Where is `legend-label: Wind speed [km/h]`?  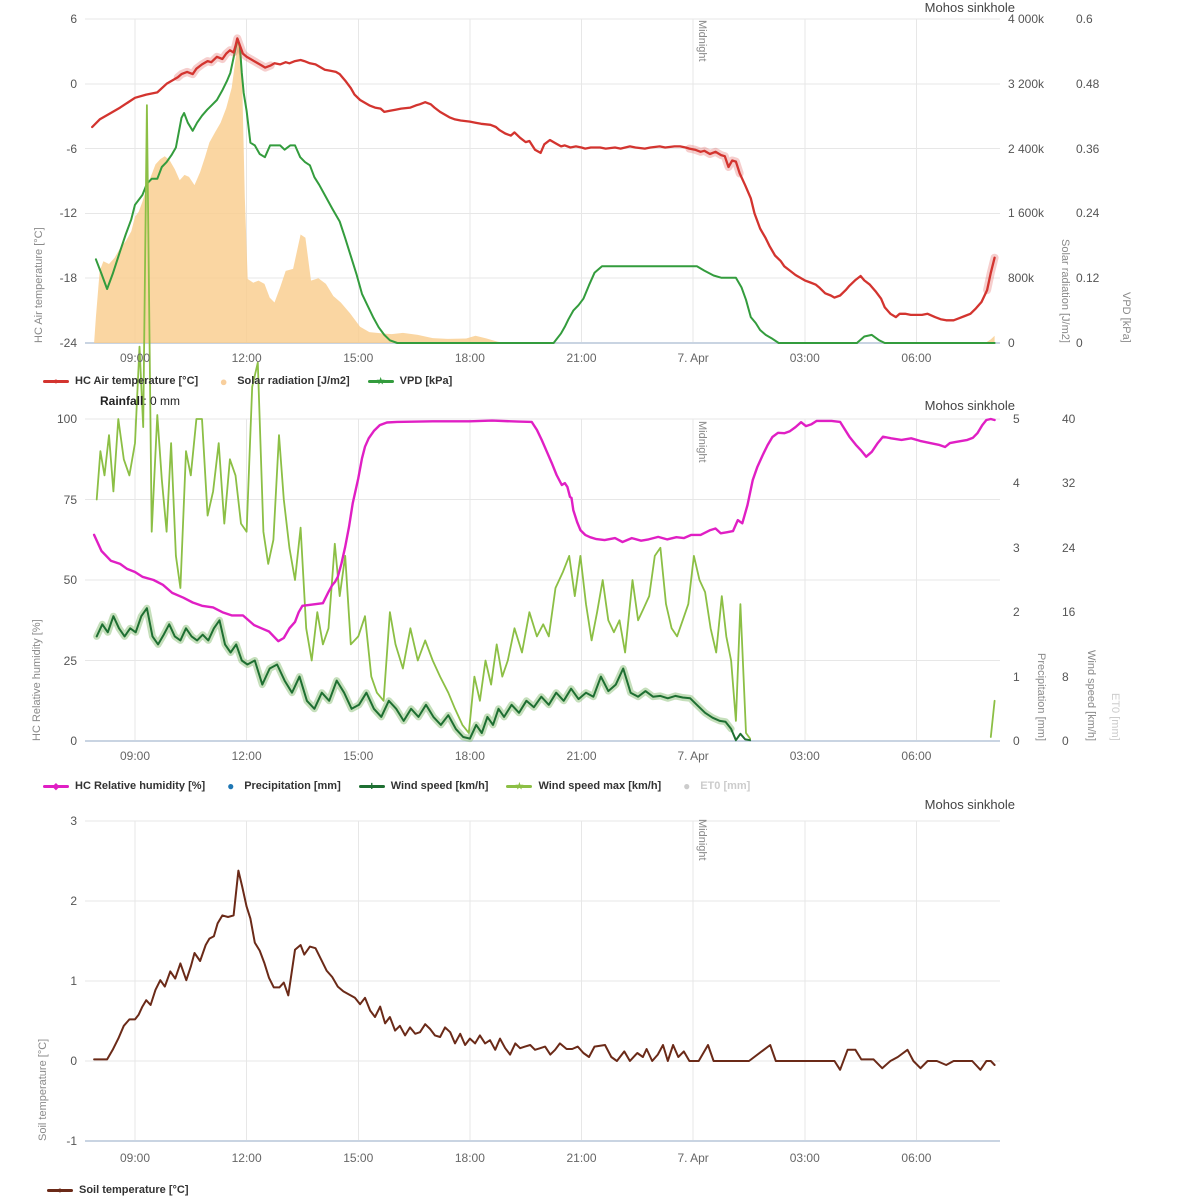 legend-label: Wind speed [km/h] is located at coordinates (439, 786).